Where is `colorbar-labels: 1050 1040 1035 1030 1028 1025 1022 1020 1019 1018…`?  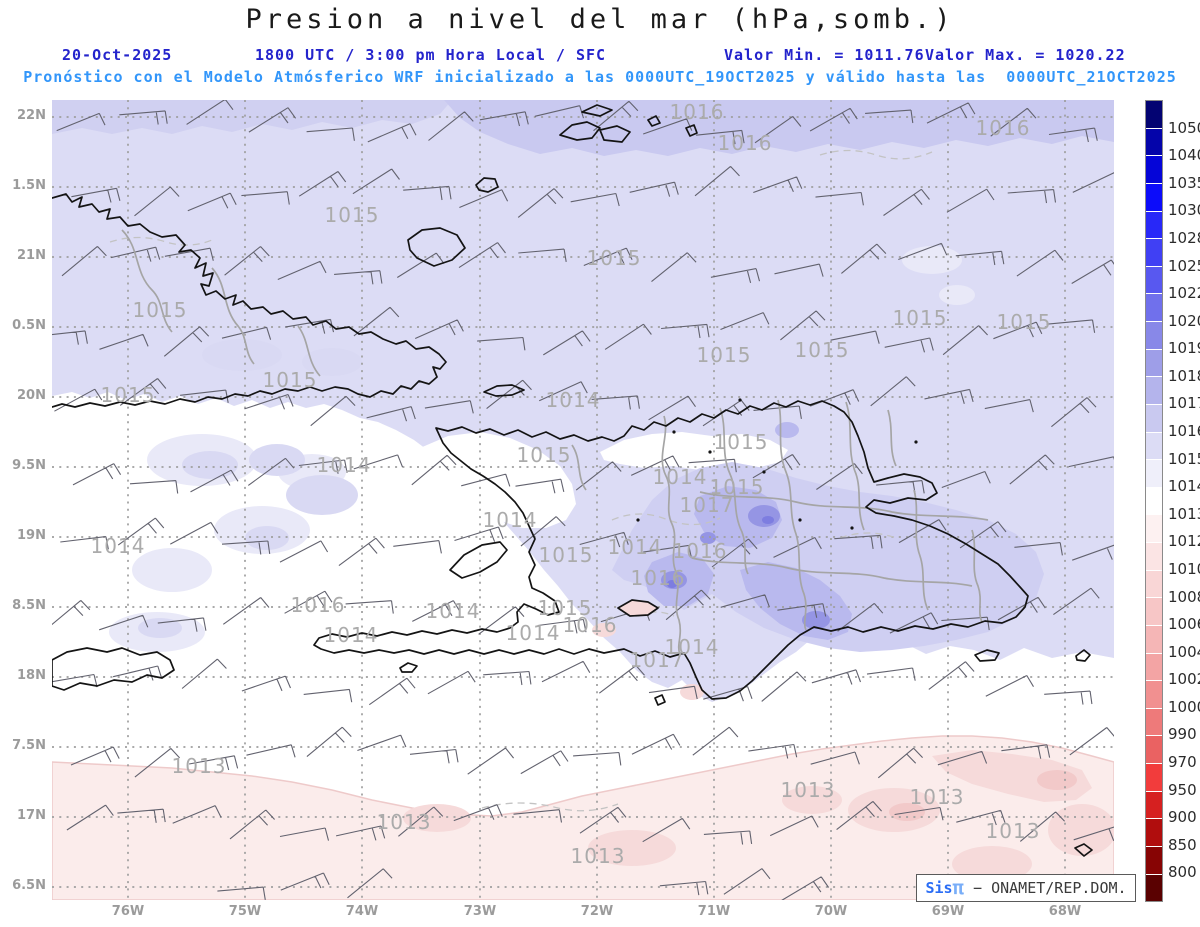
colorbar-labels: 1050 1040 1035 1030 1028 1025 1022 1020 1019 1018… is located at coordinates (1184, 500).